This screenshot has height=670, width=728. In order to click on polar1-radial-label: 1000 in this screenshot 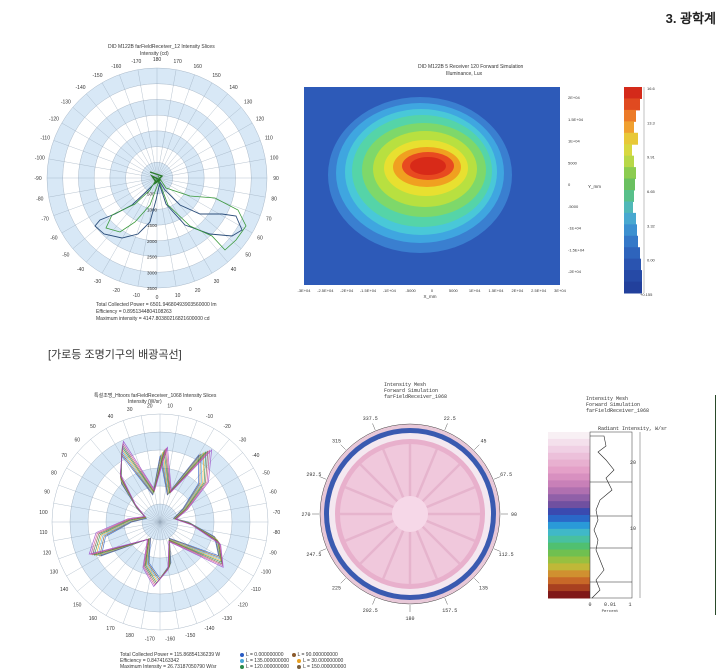, I will do `click(152, 209)`.